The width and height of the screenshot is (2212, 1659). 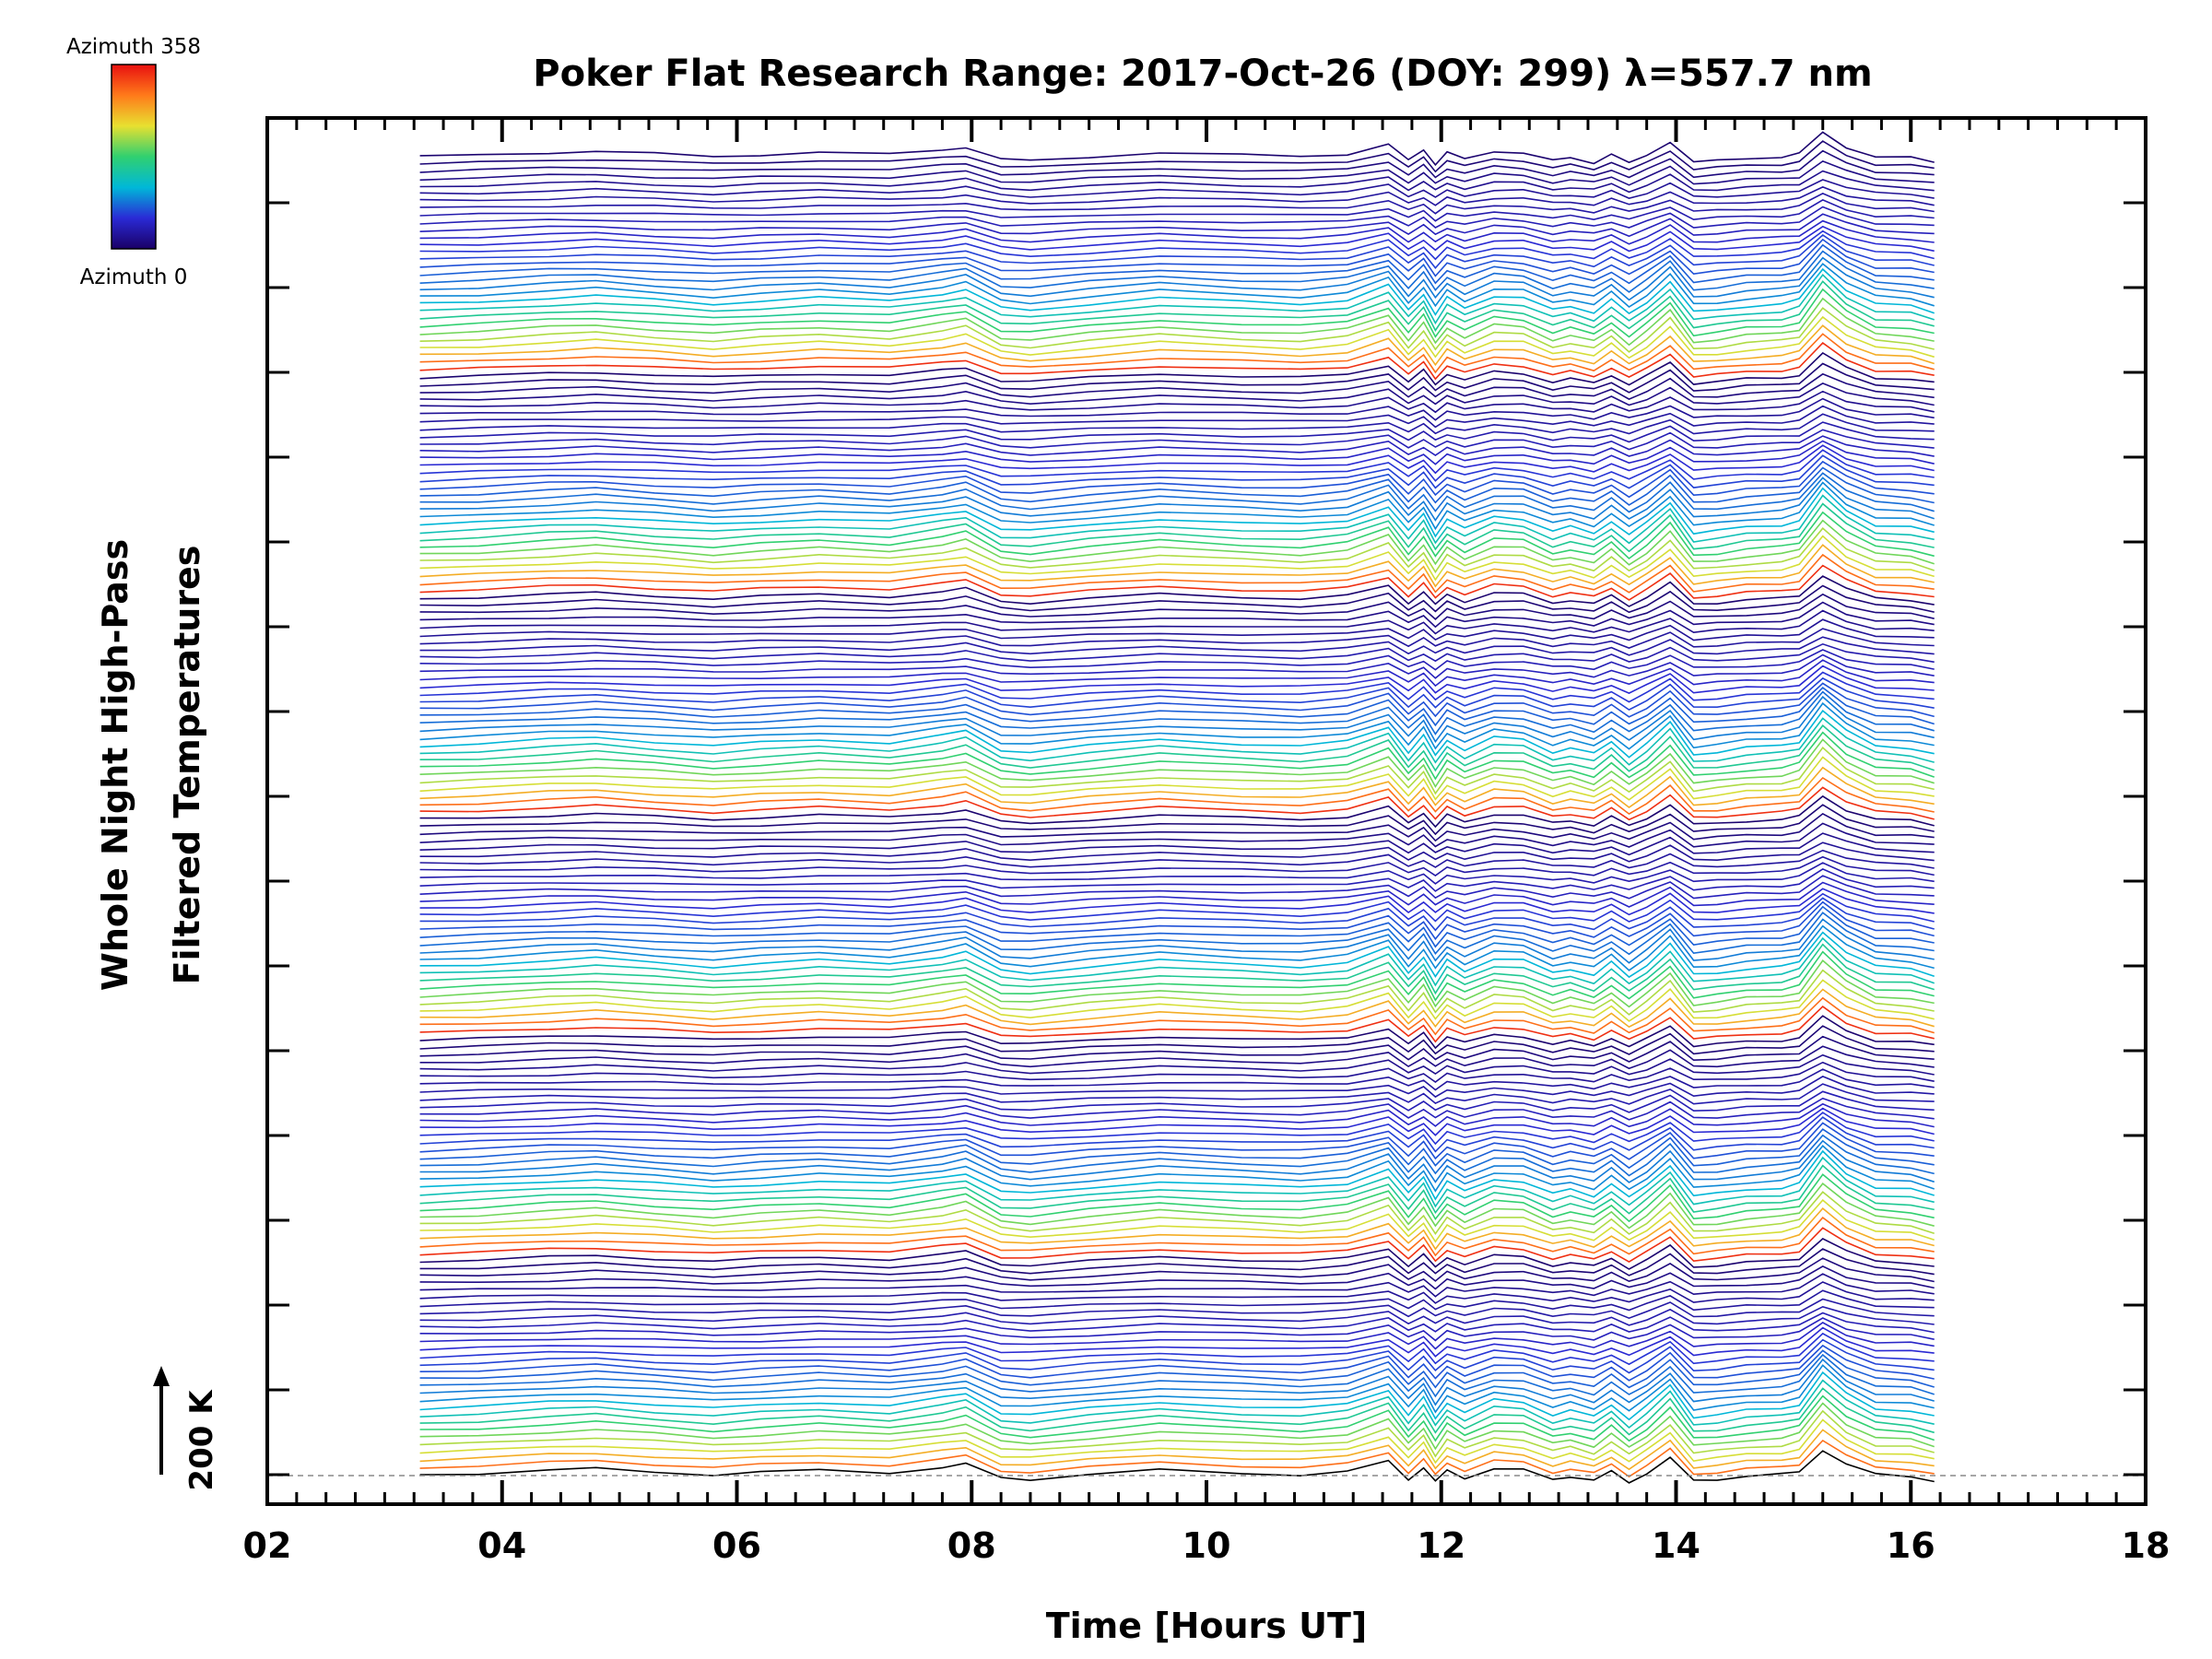 What do you see at coordinates (2146, 1545) in the screenshot?
I see `x-tick-label: 18` at bounding box center [2146, 1545].